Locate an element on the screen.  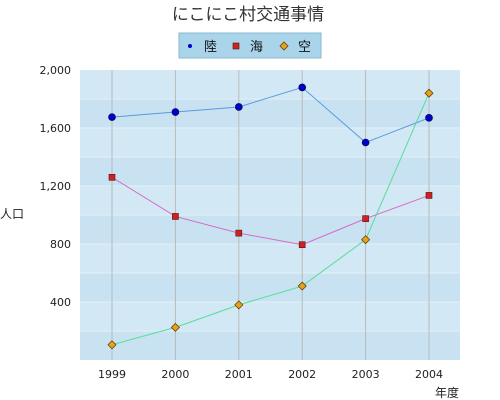
x-tick-label: 2004 is located at coordinates (429, 374).